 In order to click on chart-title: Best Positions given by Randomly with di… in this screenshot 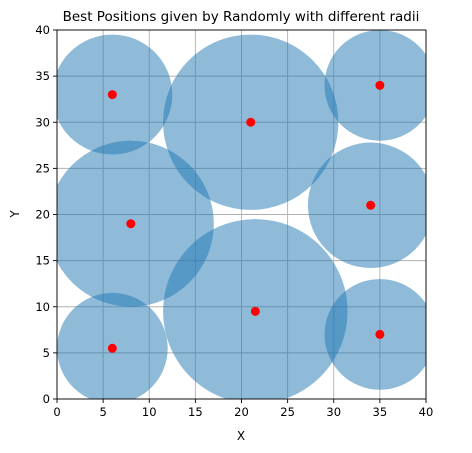, I will do `click(241, 17)`.